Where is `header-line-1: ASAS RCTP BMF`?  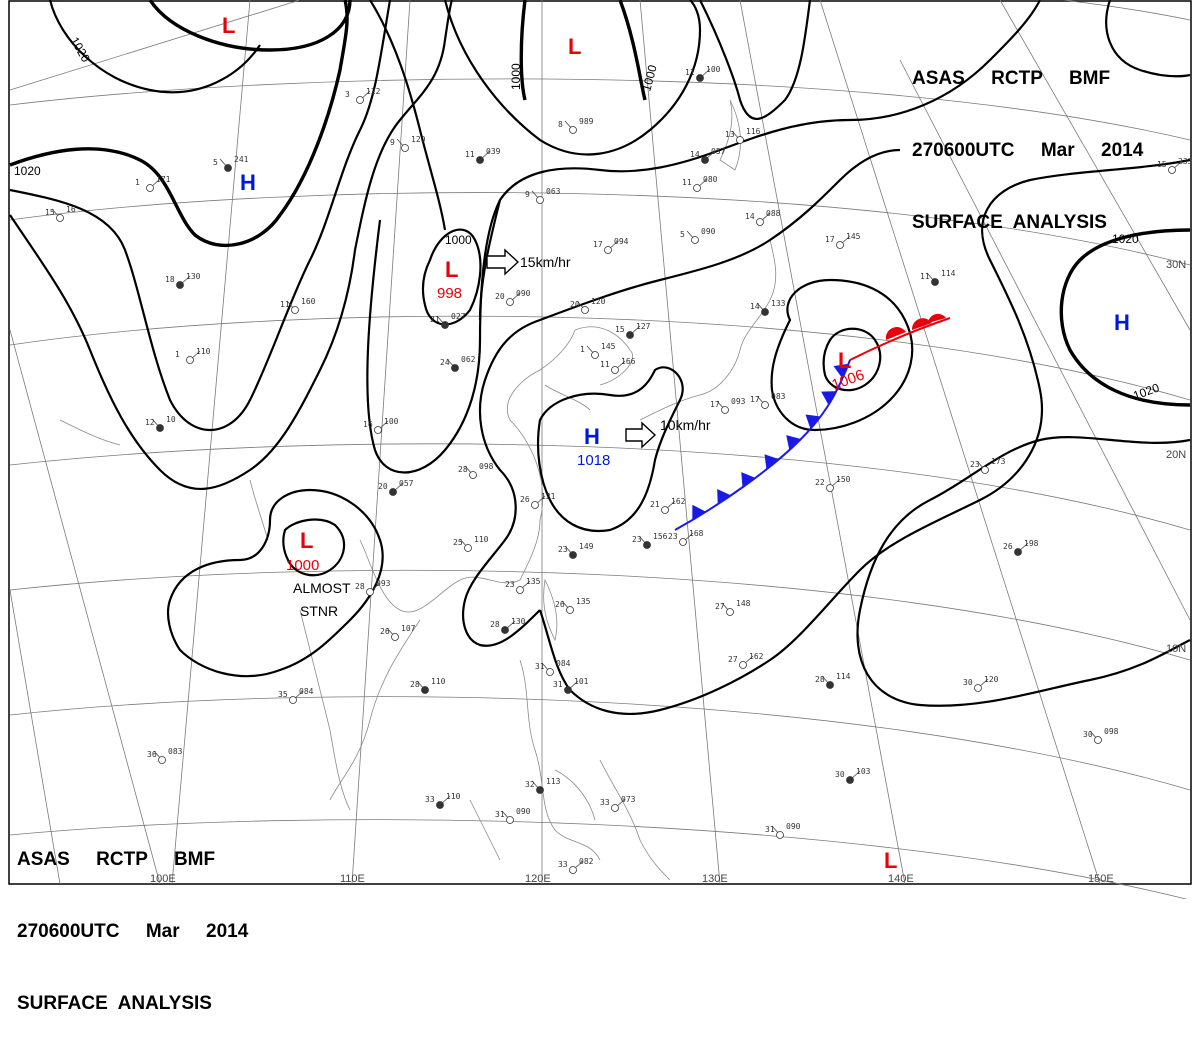
header-line-1: ASAS RCTP BMF is located at coordinates (116, 859).